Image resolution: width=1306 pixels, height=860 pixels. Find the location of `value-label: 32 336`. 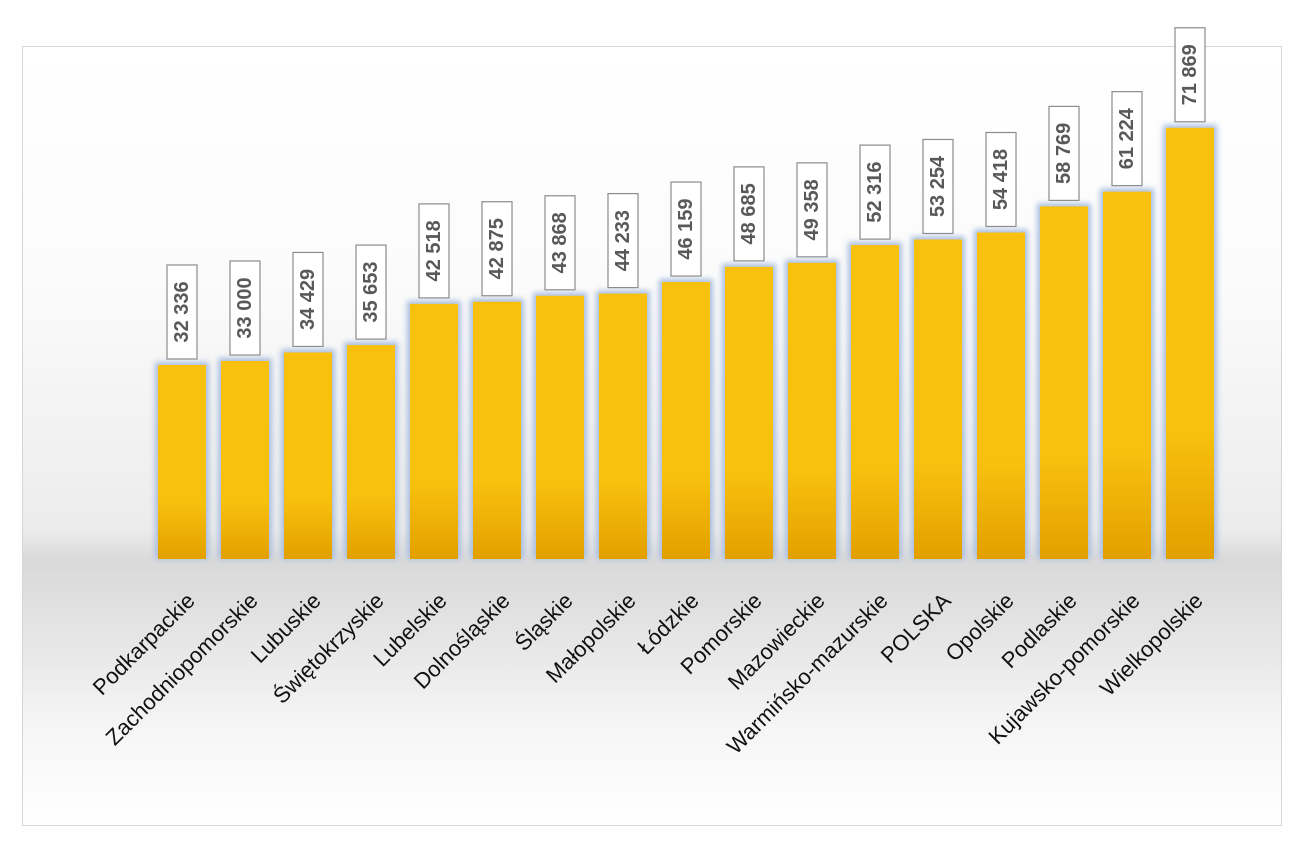

value-label: 32 336 is located at coordinates (182, 312).